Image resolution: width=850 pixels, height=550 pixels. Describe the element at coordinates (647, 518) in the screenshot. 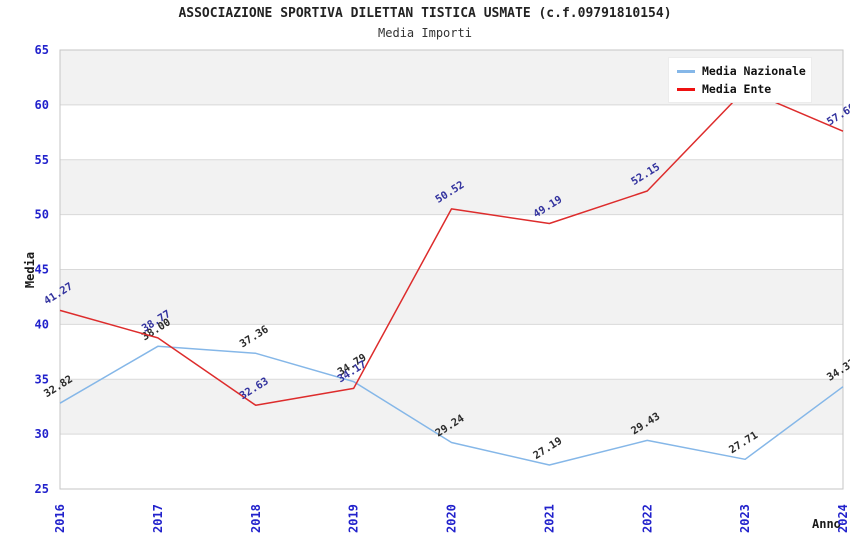

I see `x-tick-label: 2022` at that location.